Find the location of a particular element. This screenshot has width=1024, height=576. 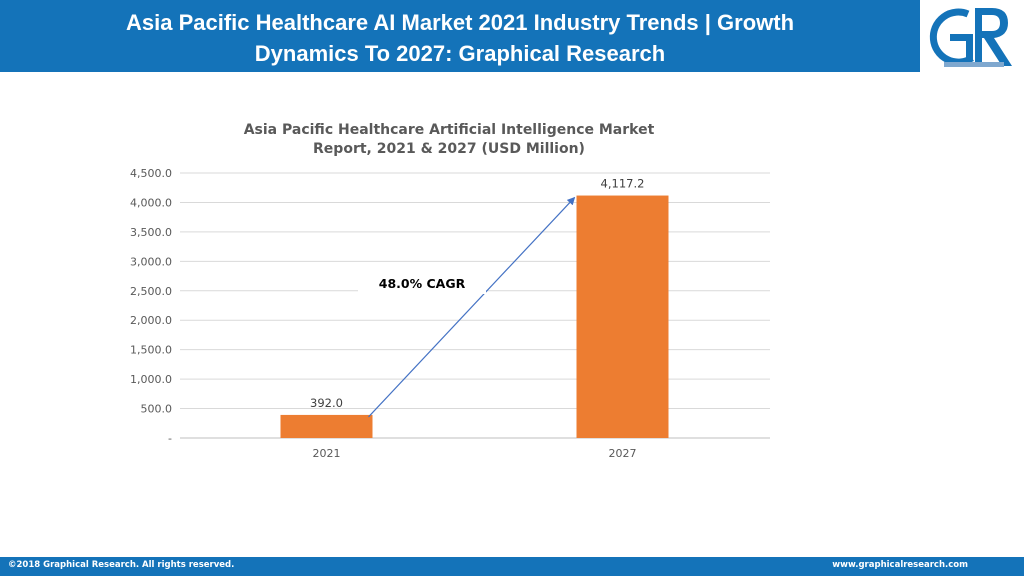

website-link: www.graphicalresearch.com is located at coordinates (900, 565).